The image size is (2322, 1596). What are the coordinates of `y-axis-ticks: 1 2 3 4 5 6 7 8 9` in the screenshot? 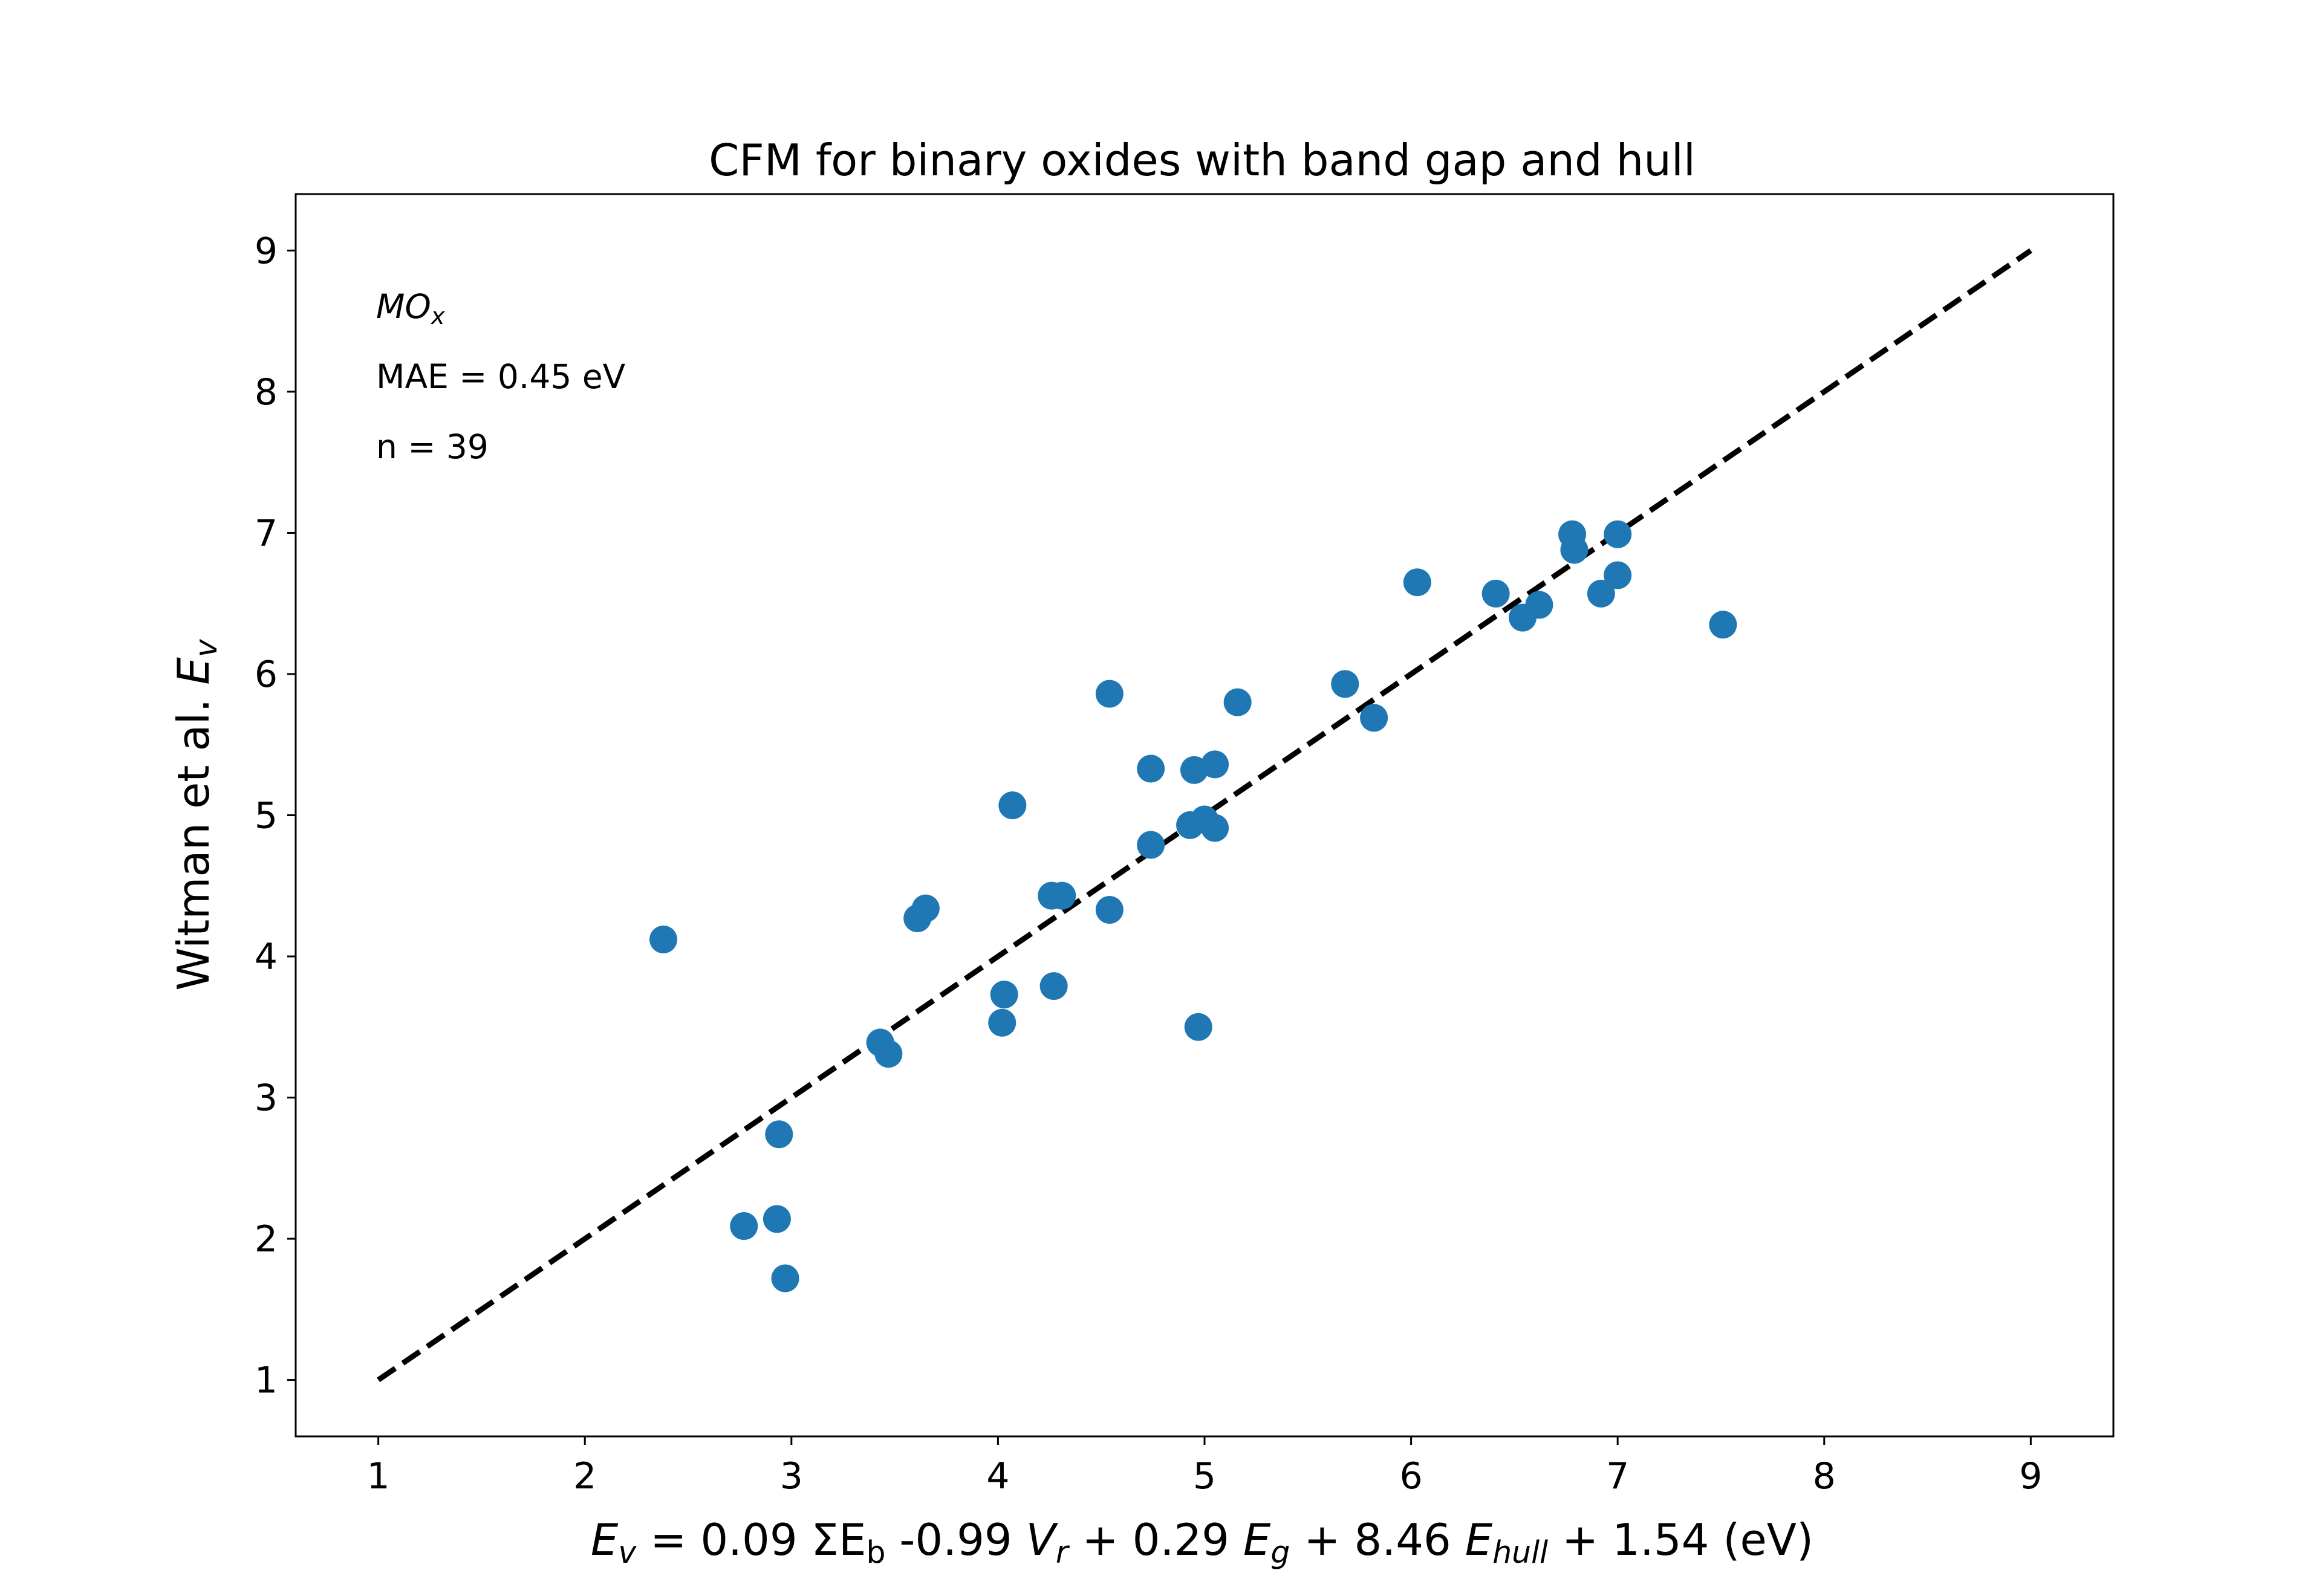 It's located at (275, 816).